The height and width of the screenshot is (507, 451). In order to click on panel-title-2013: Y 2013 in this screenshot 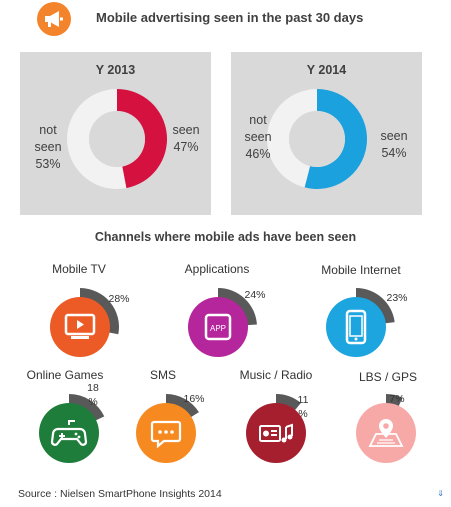, I will do `click(115, 70)`.